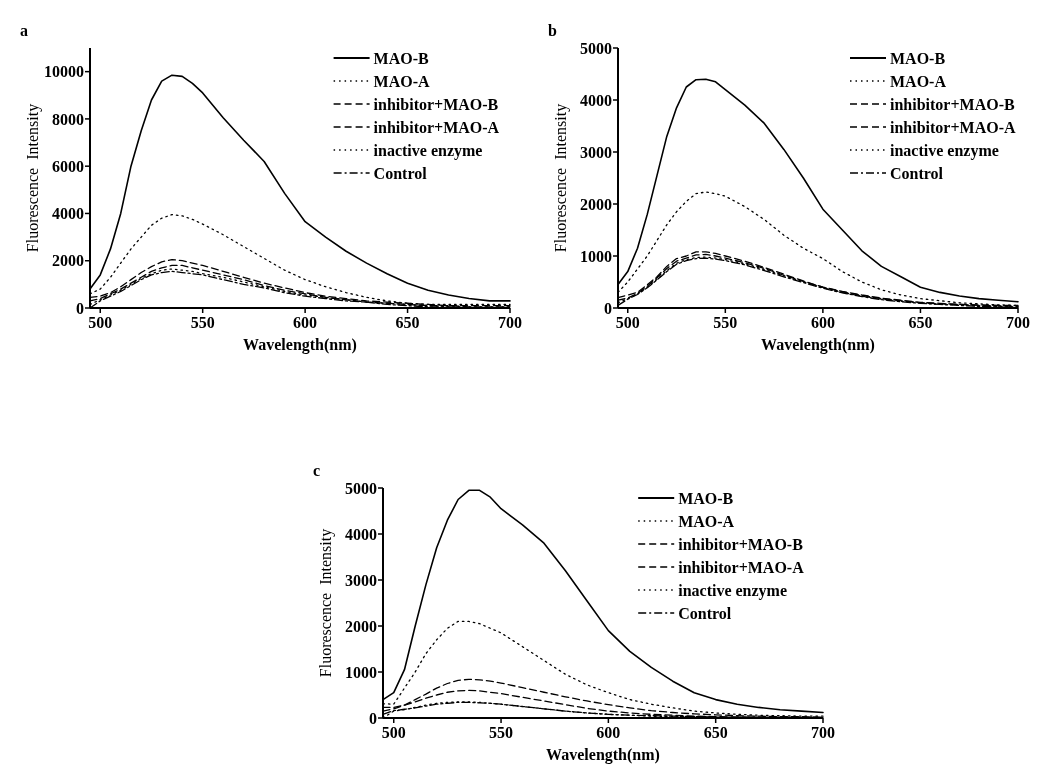  Describe the element at coordinates (64, 72) in the screenshot. I see `y-tick-label: 10000` at that location.